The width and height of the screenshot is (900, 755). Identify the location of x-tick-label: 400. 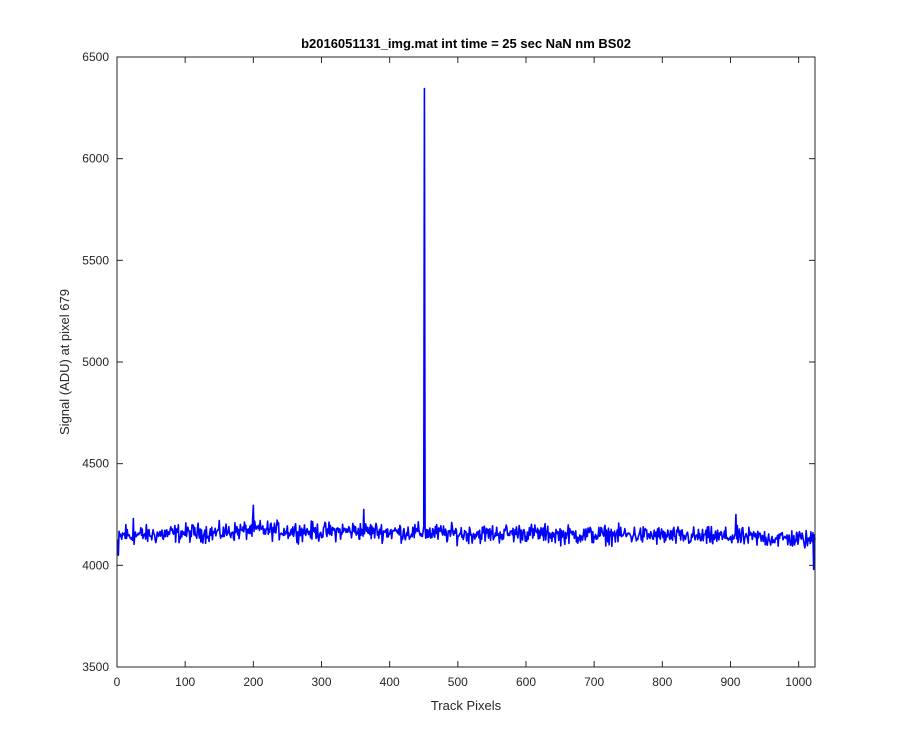
(390, 682).